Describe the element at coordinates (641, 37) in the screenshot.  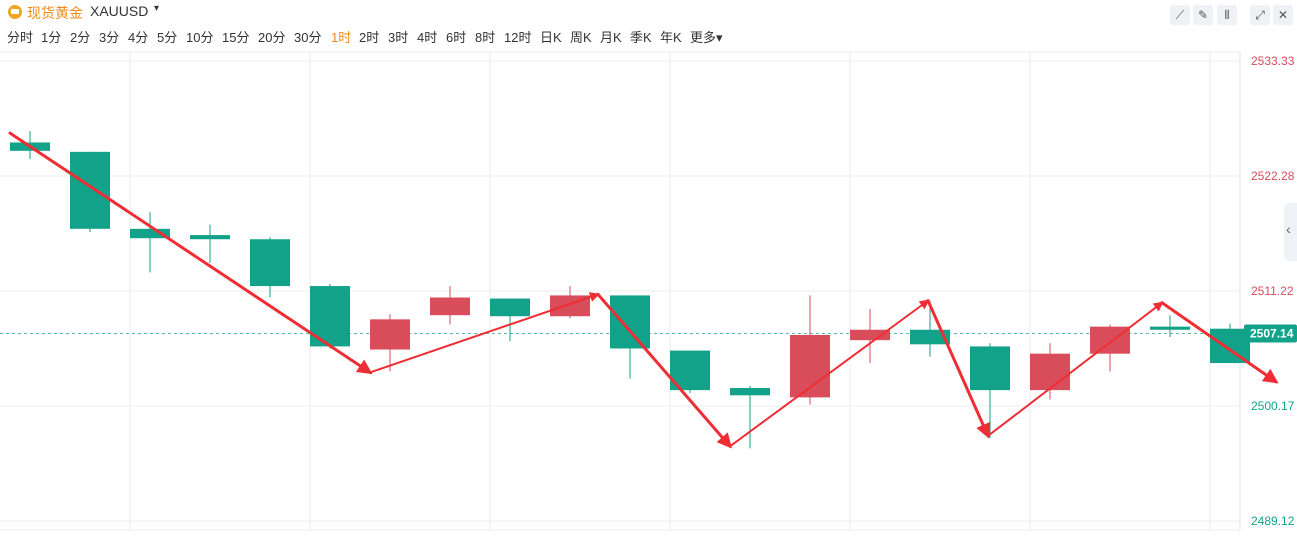
I see `period-20: 季K` at that location.